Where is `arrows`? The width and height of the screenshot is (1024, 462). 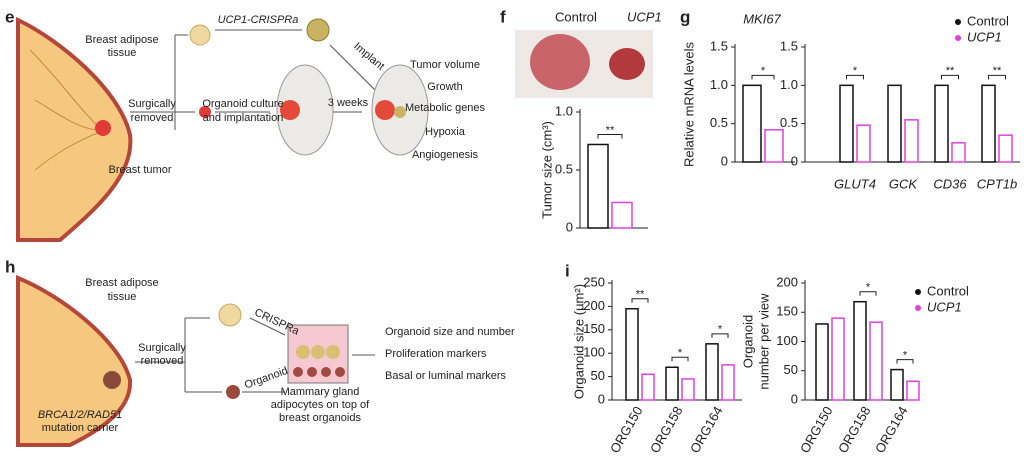
arrows is located at coordinates (260, 79).